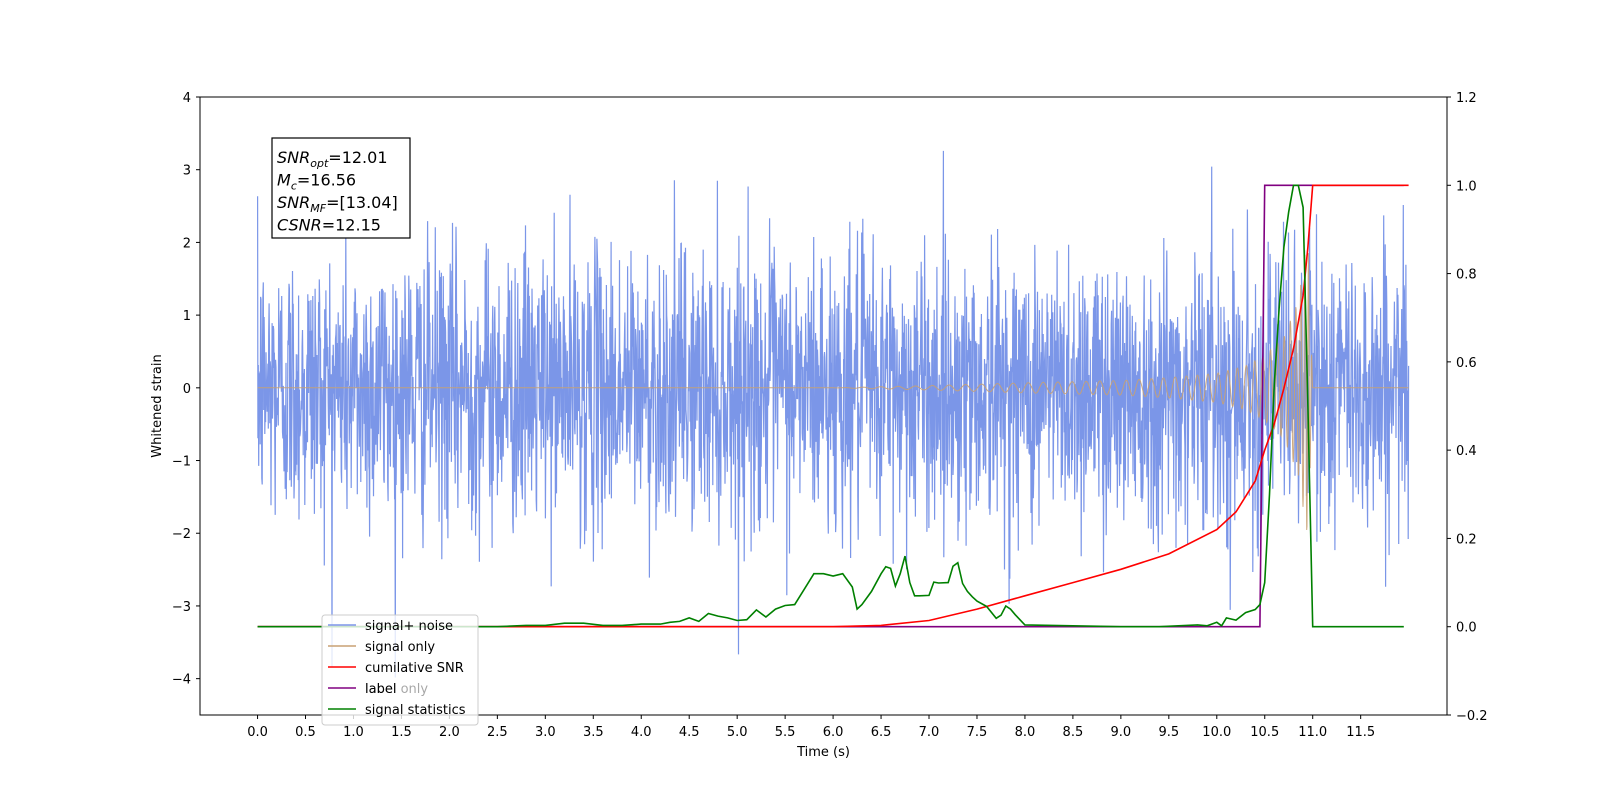  I want to click on y-right-tick-label: 1.2, so click(1466, 98).